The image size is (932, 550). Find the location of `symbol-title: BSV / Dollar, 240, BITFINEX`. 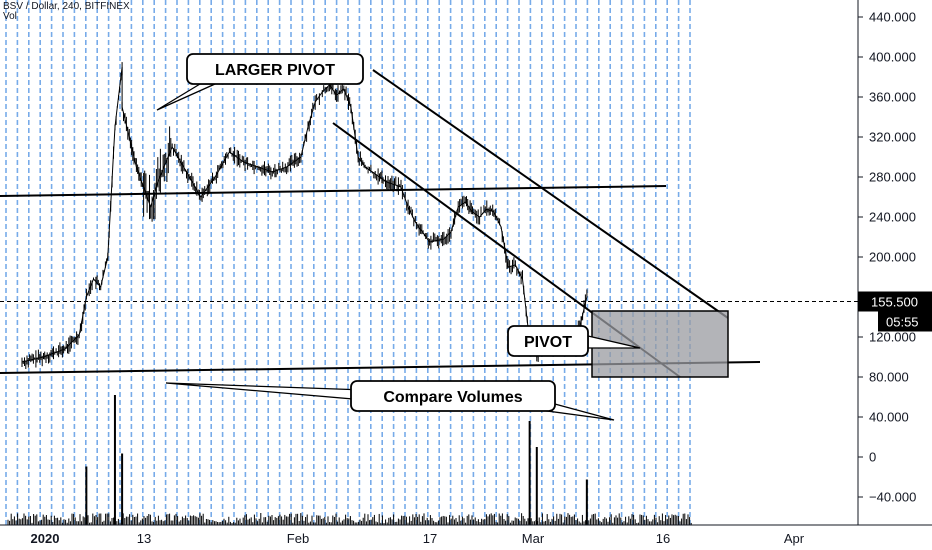

symbol-title: BSV / Dollar, 240, BITFINEX is located at coordinates (66, 6).